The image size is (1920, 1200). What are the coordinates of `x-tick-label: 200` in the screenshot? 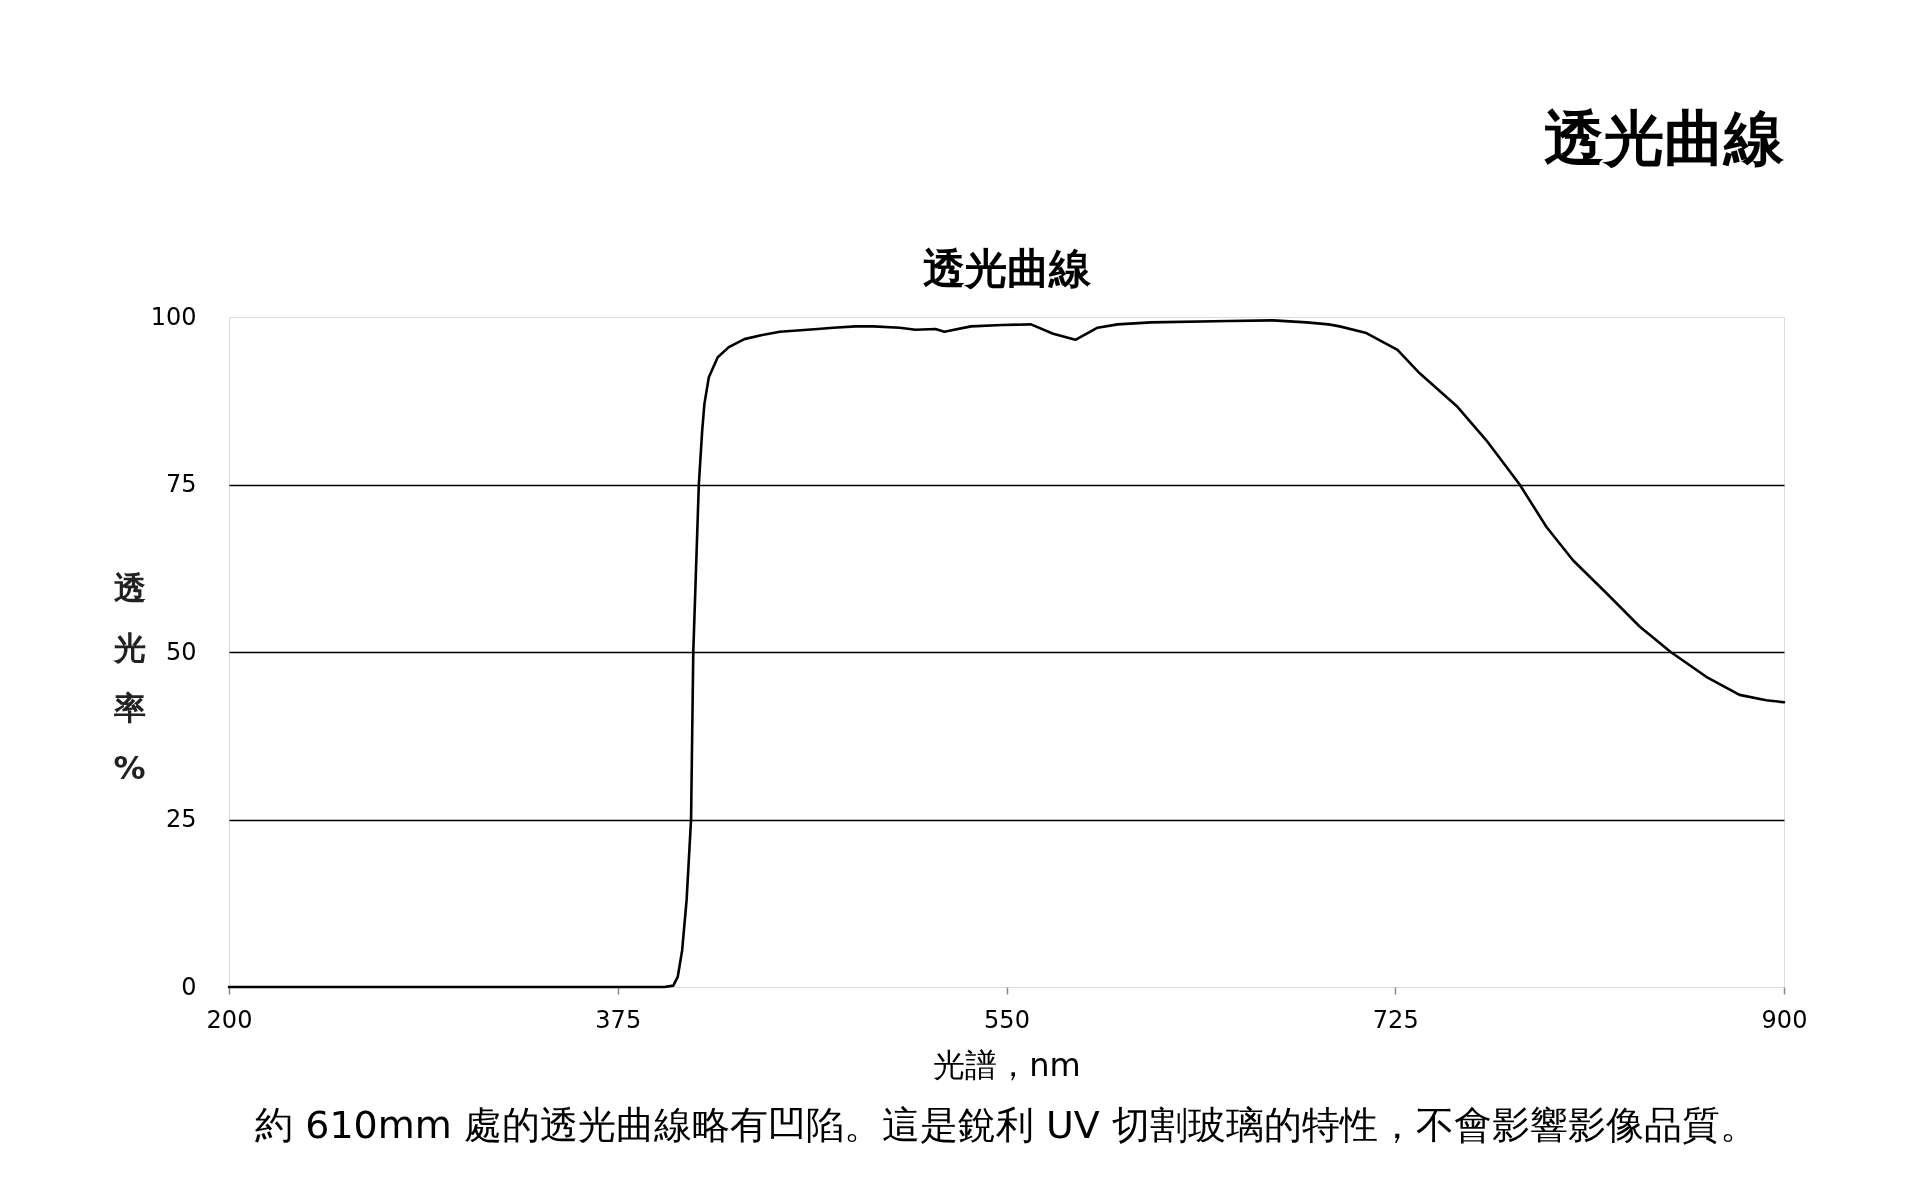 It's located at (229, 1019).